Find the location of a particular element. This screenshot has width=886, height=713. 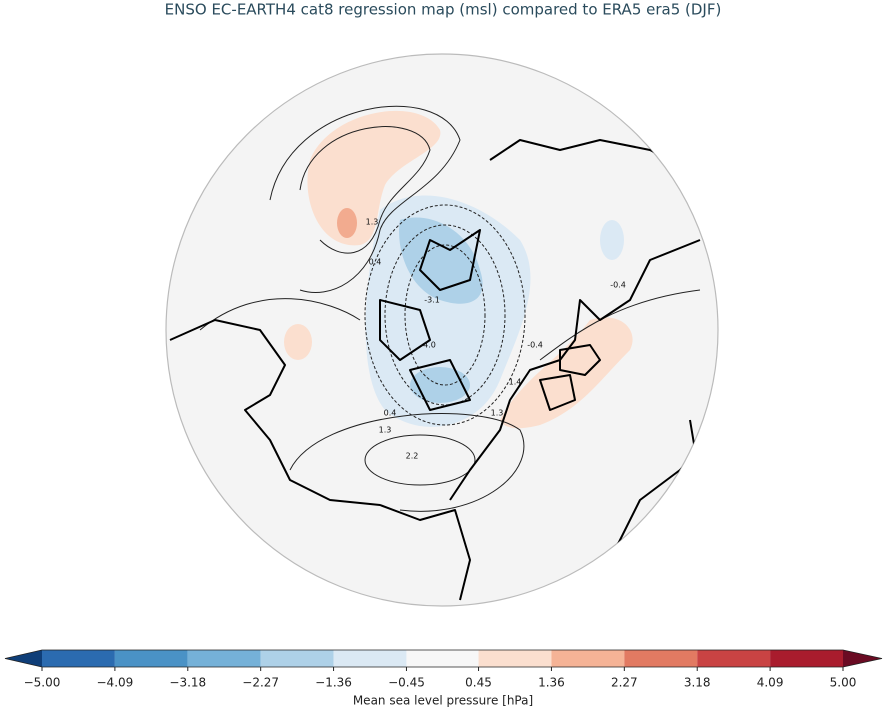

tick-label: 0.45 is located at coordinates (478, 683).